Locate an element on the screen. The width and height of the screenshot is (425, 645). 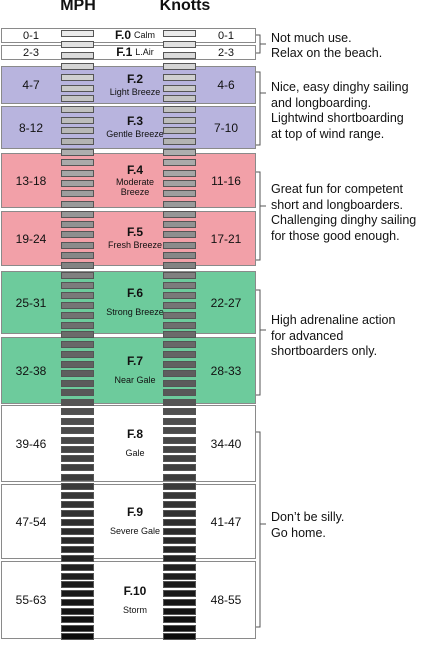
knots-range: 48-55 is located at coordinates (226, 600).